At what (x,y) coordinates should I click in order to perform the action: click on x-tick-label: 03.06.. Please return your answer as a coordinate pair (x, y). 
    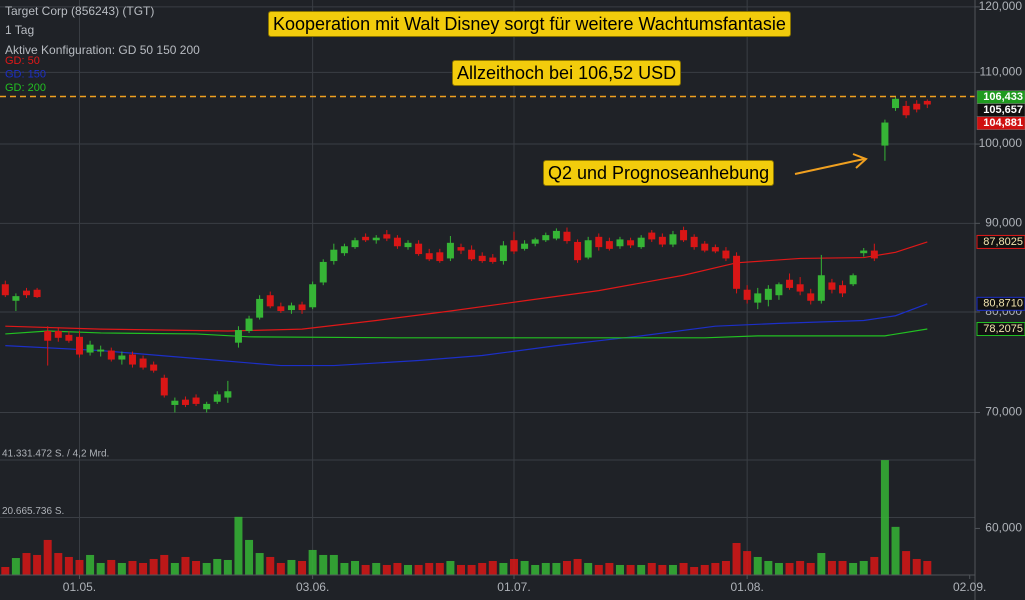
    Looking at the image, I should click on (312, 587).